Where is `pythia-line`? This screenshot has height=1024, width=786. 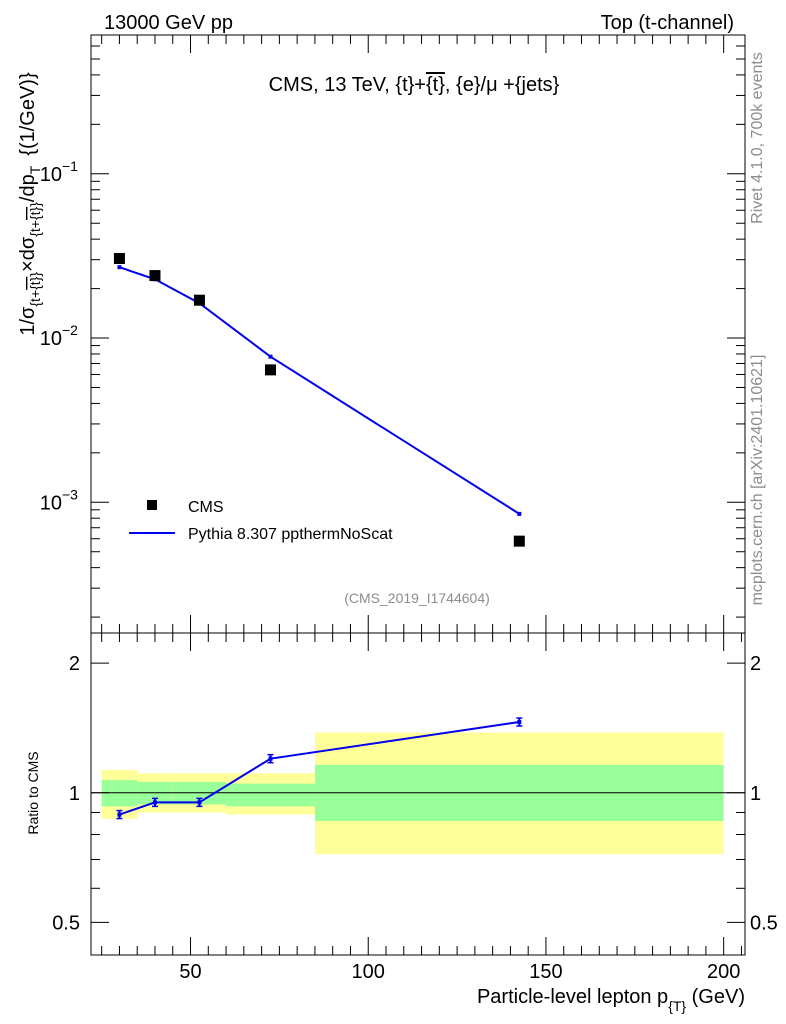 pythia-line is located at coordinates (319, 390).